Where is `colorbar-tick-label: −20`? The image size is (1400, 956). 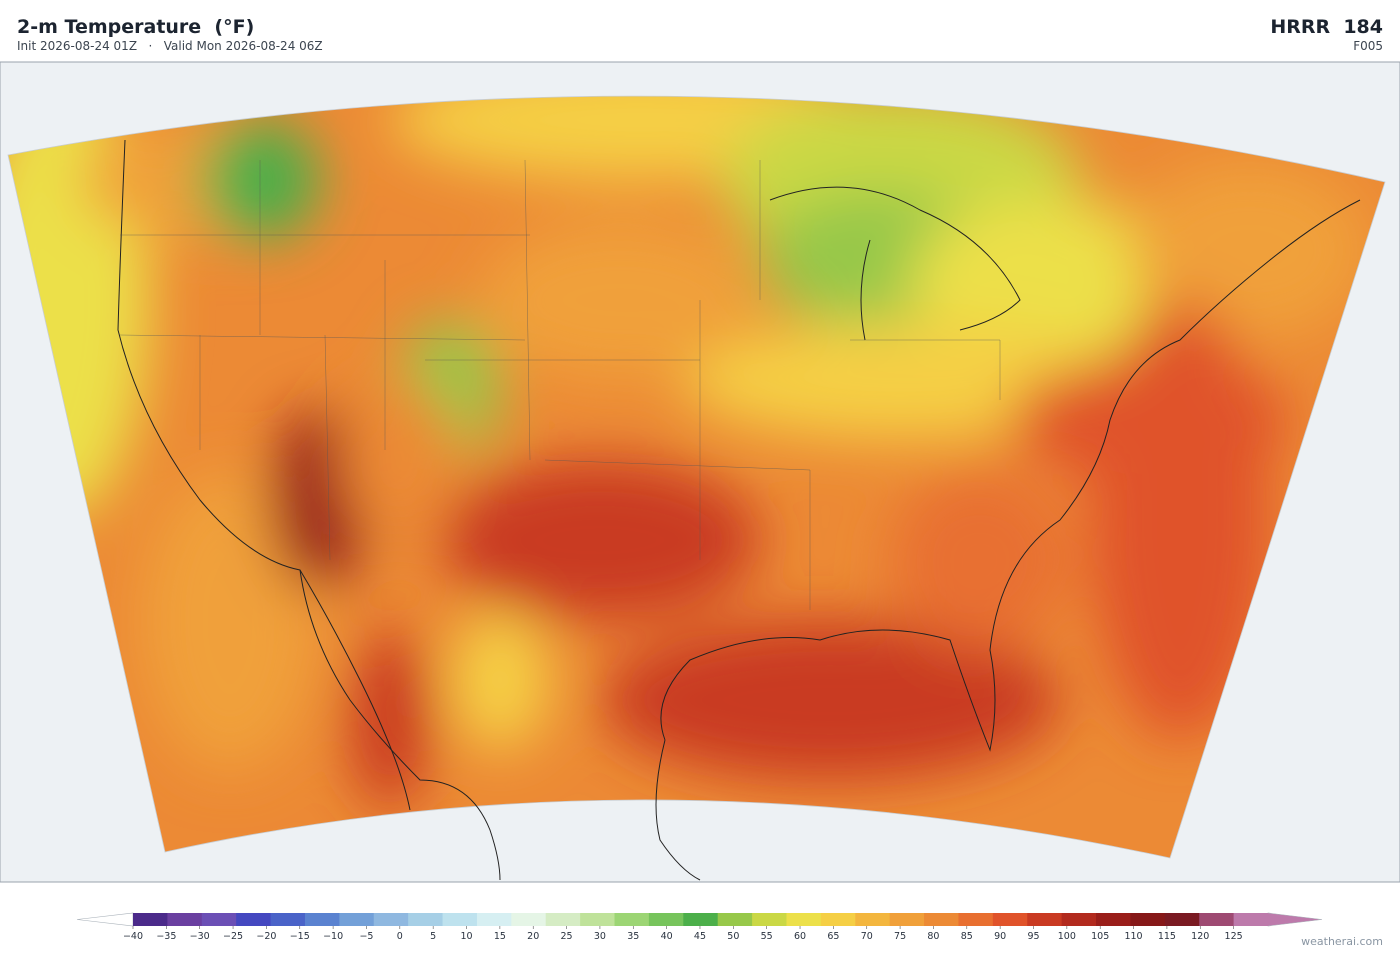
colorbar-tick-label: −20 is located at coordinates (266, 936).